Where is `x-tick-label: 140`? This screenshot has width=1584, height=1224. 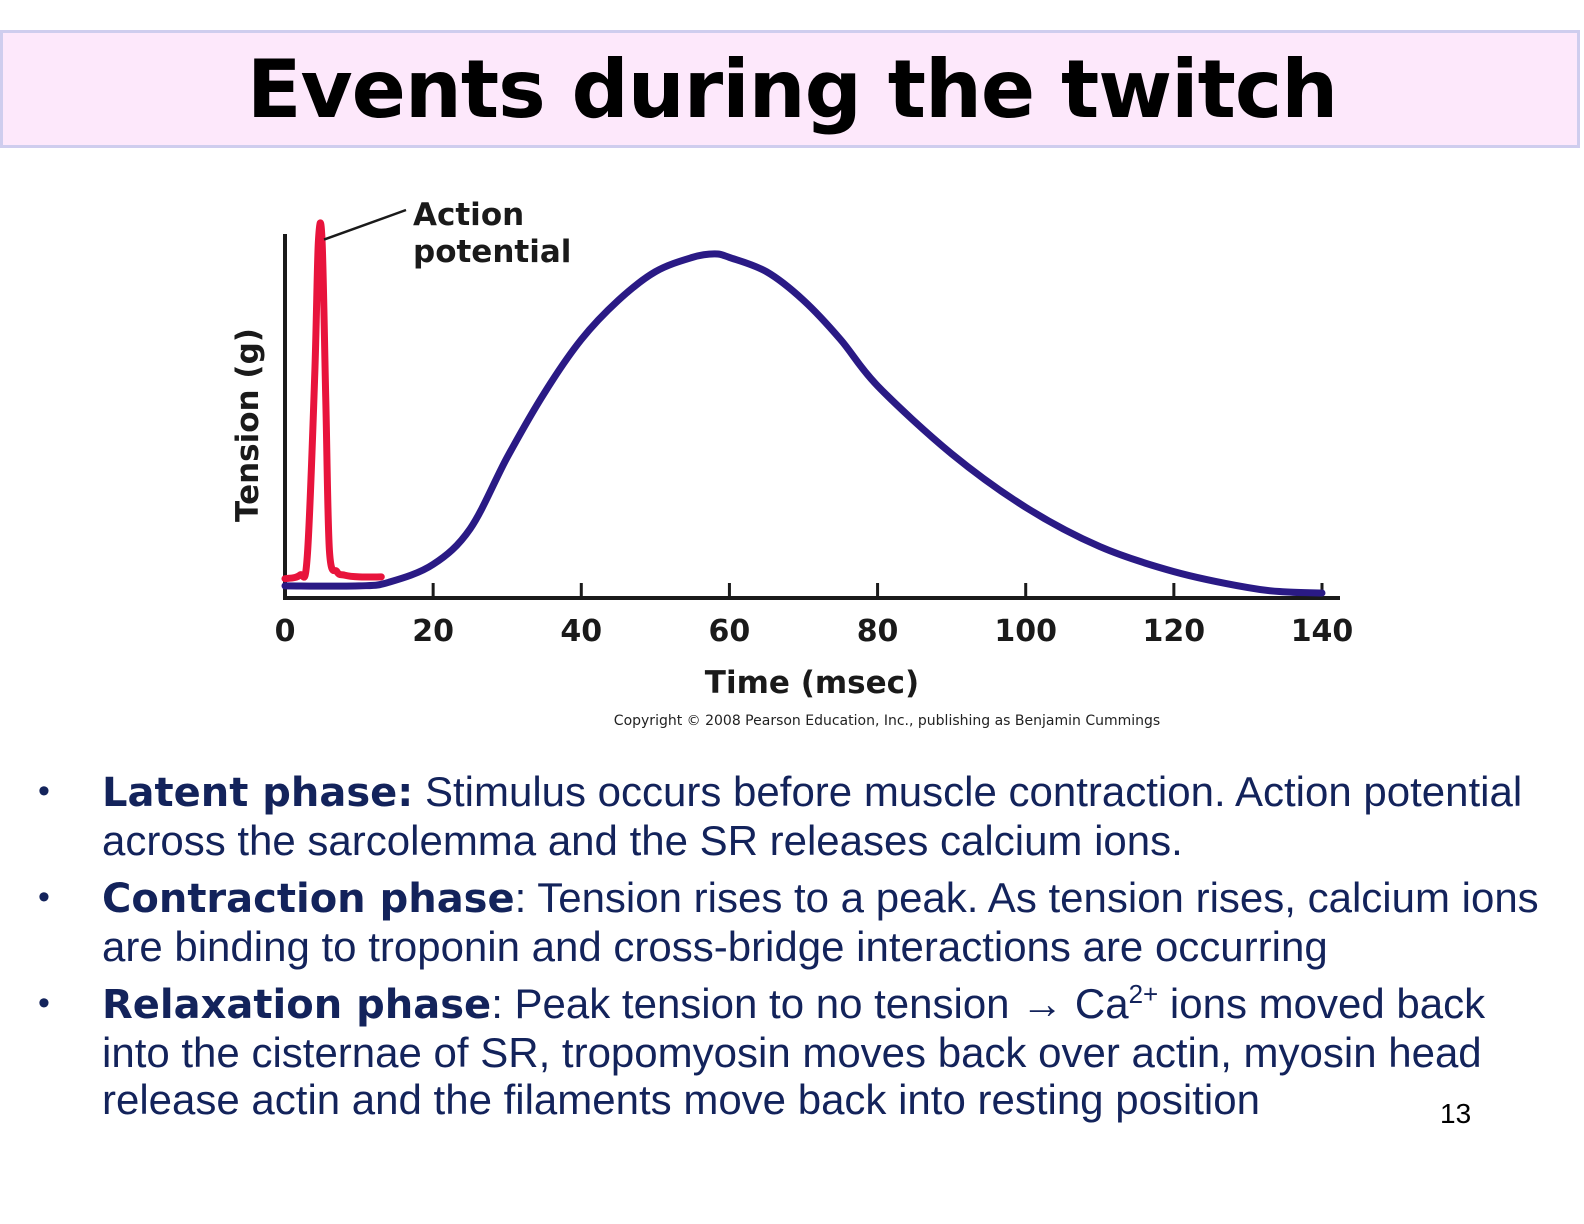 x-tick-label: 140 is located at coordinates (1322, 631).